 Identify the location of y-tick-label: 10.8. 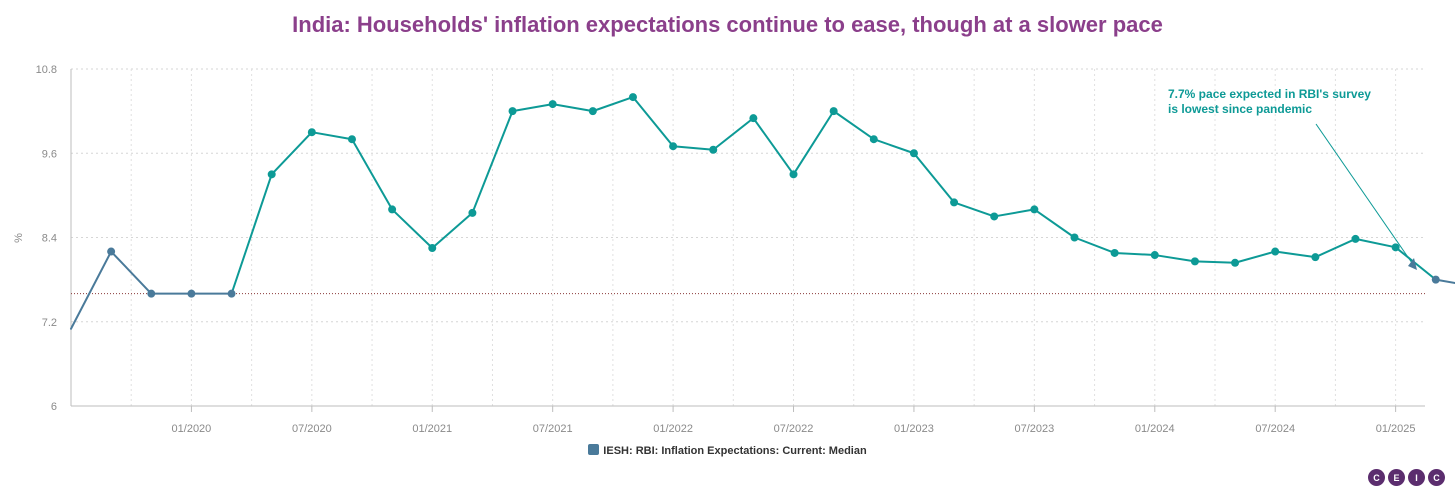
(46, 70).